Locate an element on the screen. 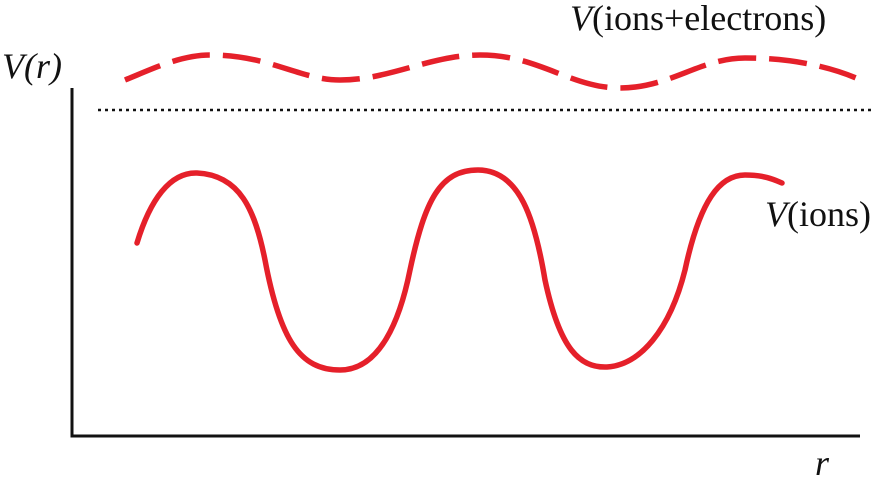 The width and height of the screenshot is (889, 479). ions-electrons-curve is located at coordinates (495, 71).